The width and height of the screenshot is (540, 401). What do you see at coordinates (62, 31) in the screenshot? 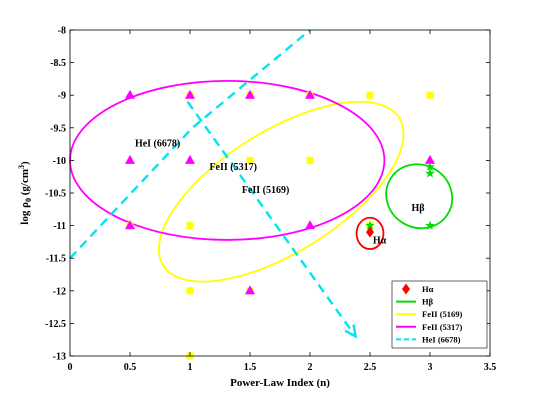
I see `y-tick-label: -8` at bounding box center [62, 31].